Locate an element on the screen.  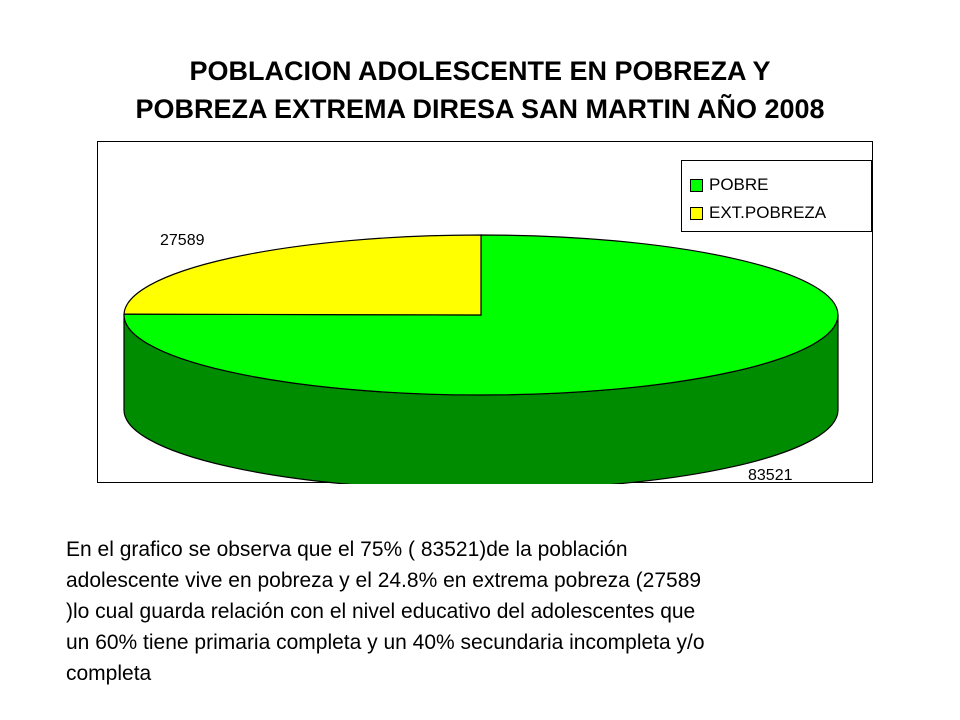
data-label-ext-pobreza: 27589 is located at coordinates (182, 240).